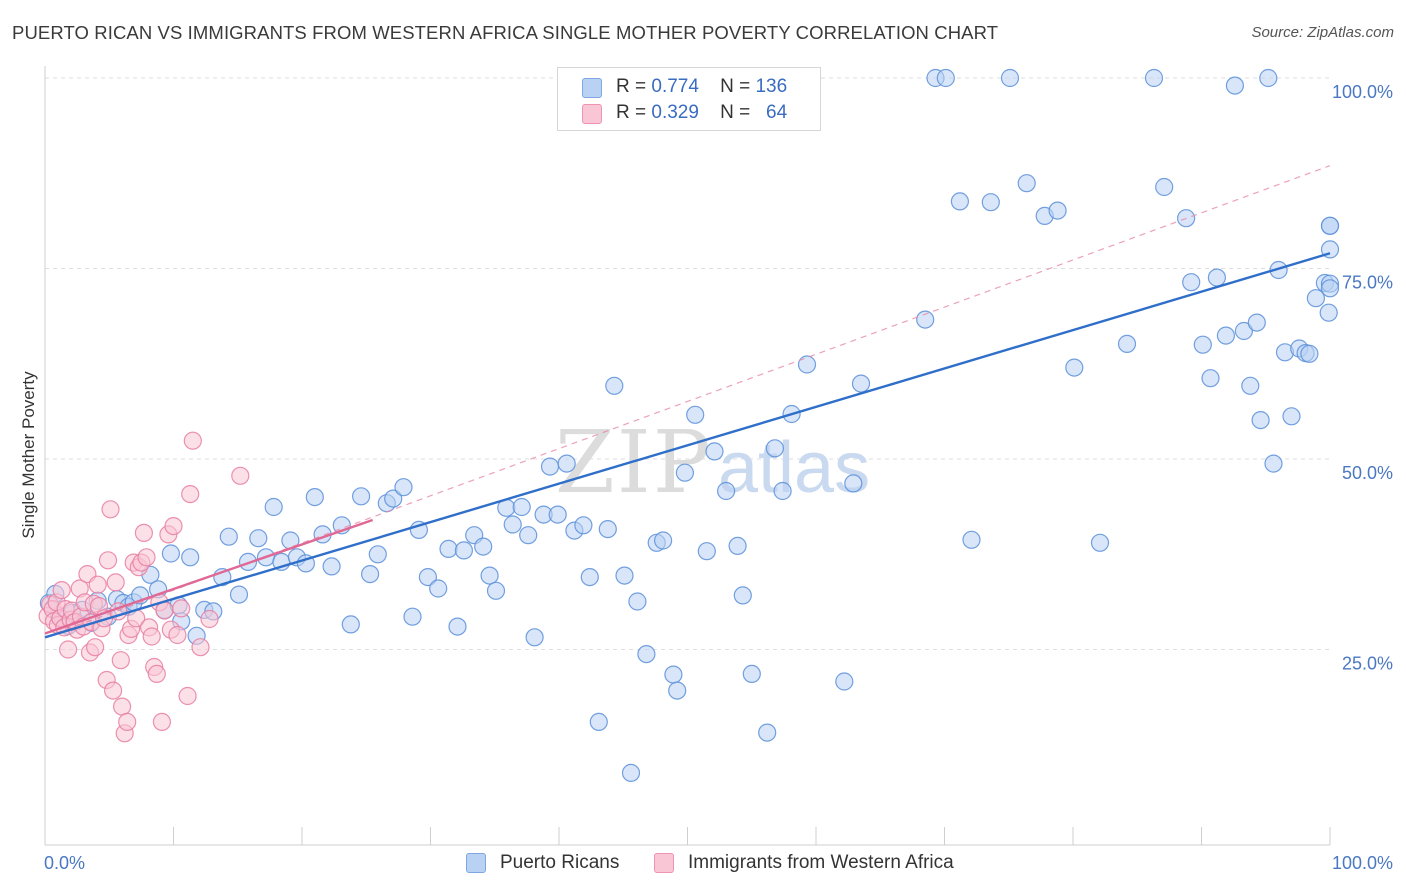 The image size is (1406, 892). Describe the element at coordinates (794, 468) in the screenshot. I see `watermark-atlas: atlas` at that location.